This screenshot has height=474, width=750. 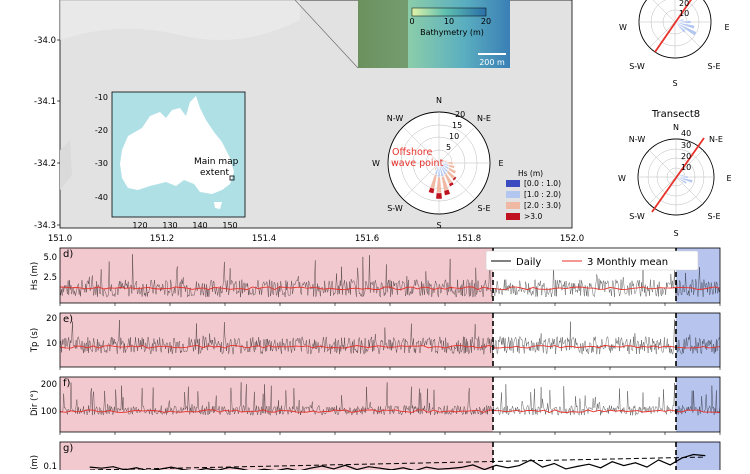 I want to click on map-x-tick: 151.2, so click(x=162, y=239).